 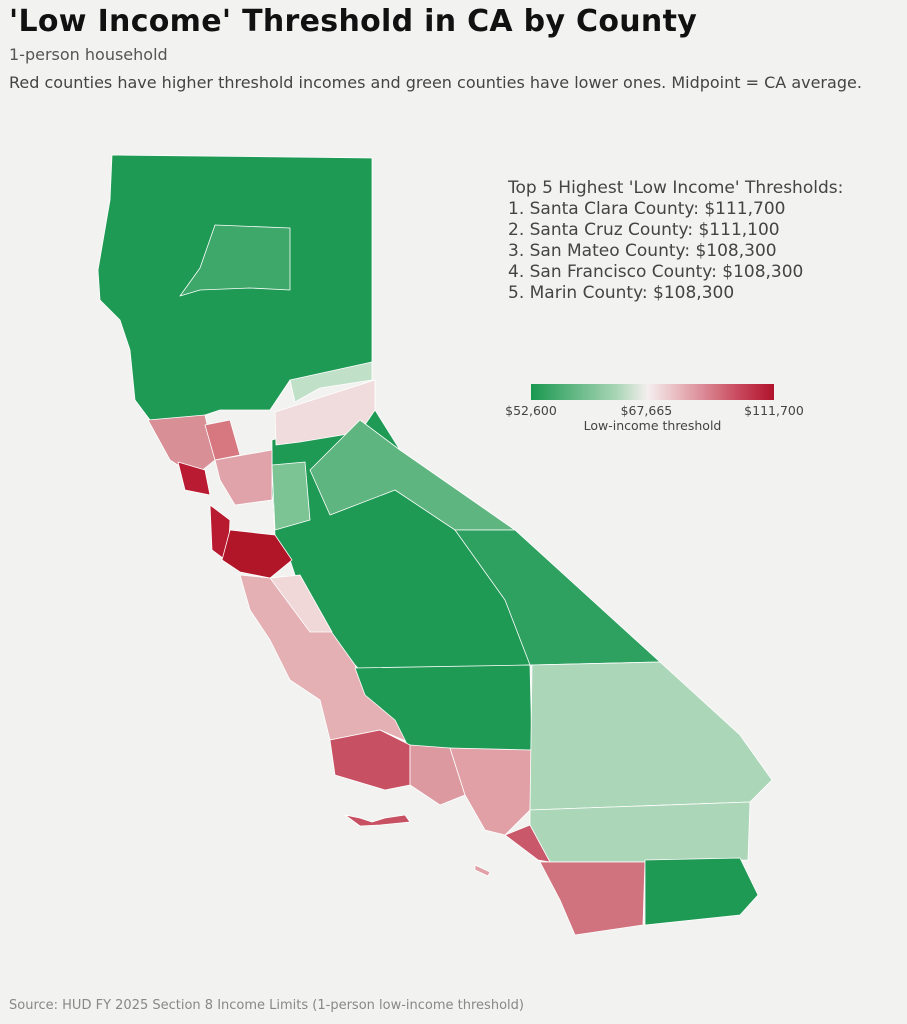 What do you see at coordinates (482, 870) in the screenshot?
I see `county-region-channel-islands-south` at bounding box center [482, 870].